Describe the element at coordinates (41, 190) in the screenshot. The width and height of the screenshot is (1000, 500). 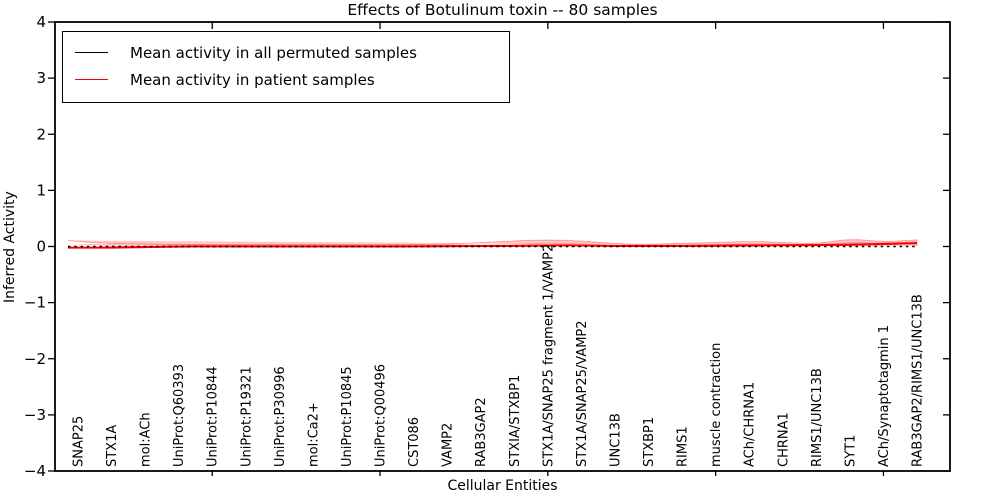
I see `y-tick-label: 1` at that location.